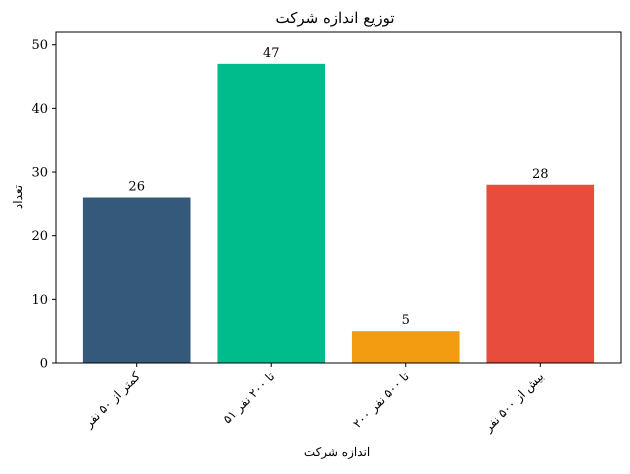 This screenshot has height=474, width=630. Describe the element at coordinates (39, 236) in the screenshot. I see `y-tick-label-2: 20` at that location.